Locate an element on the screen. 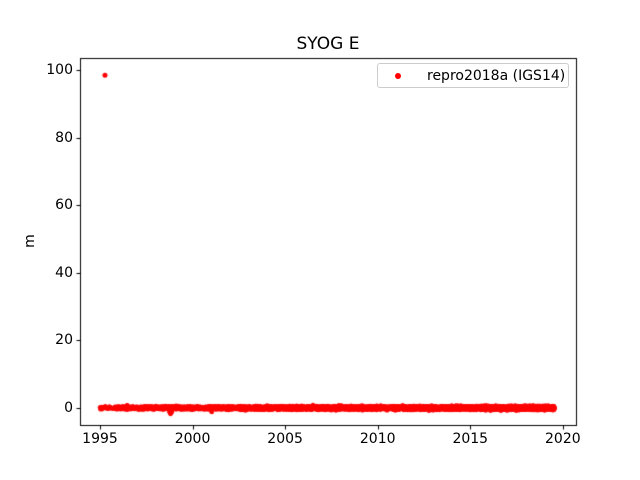 The height and width of the screenshot is (480, 640). x-tick-label: 2020 is located at coordinates (563, 439).